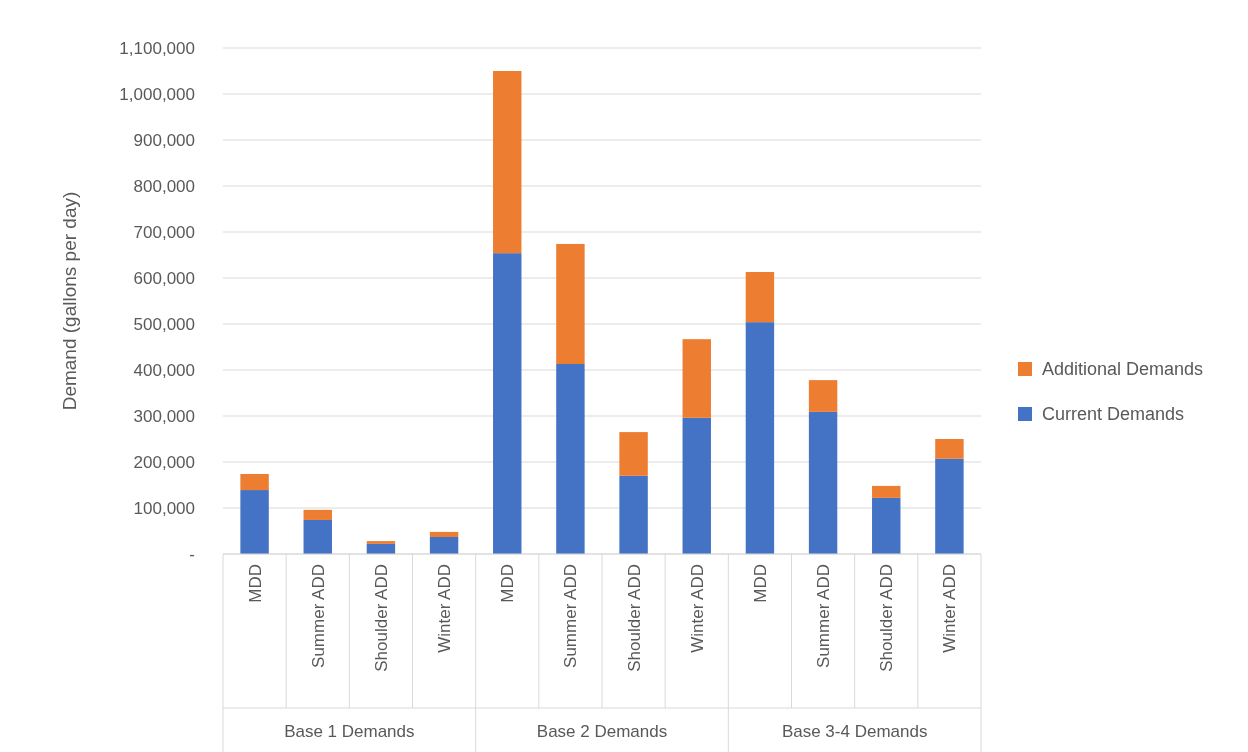  Describe the element at coordinates (854, 731) in the screenshot. I see `text: Base 3-4 Demands` at that location.